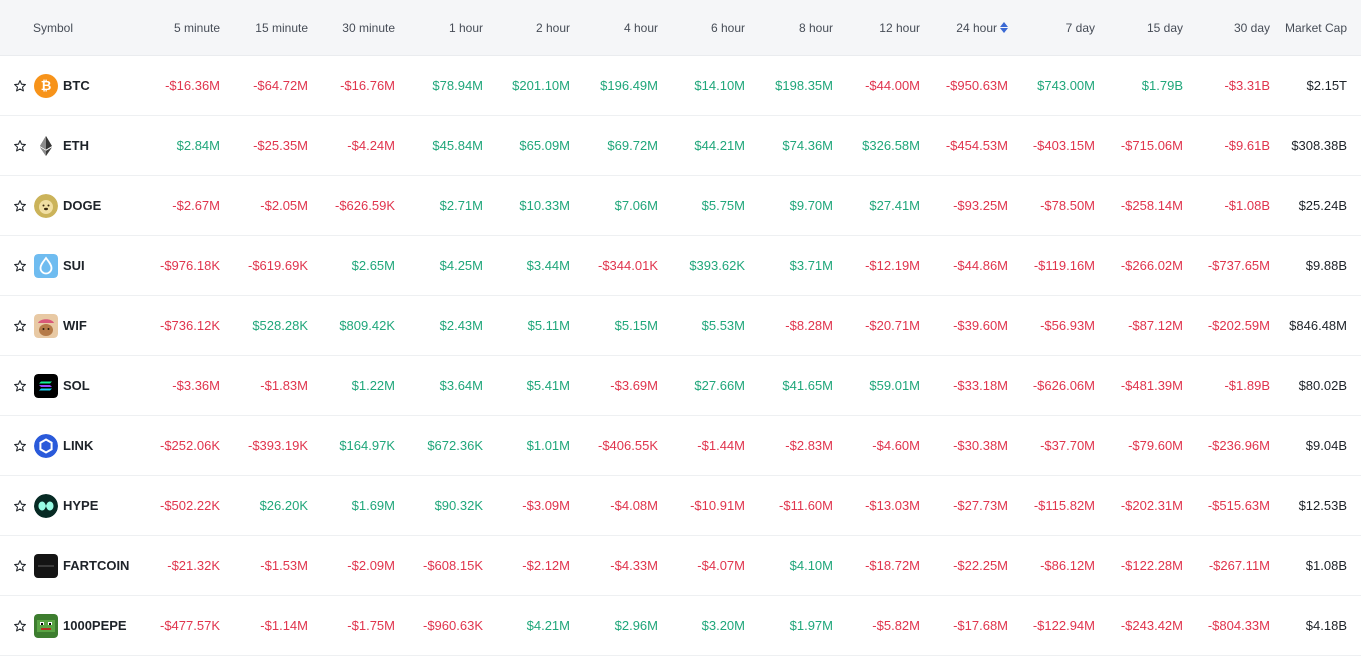 Image resolution: width=1361 pixels, height=656 pixels. I want to click on netflow-h12-cell: -$18.72M, so click(892, 565).